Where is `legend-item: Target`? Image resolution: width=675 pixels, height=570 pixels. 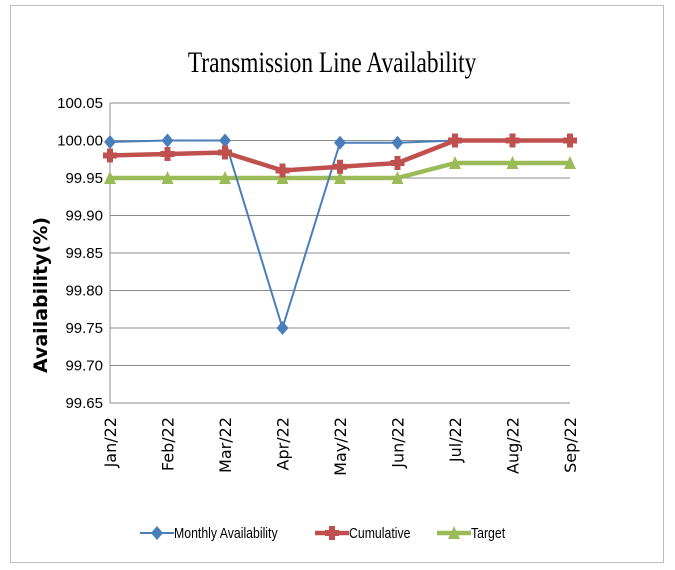 legend-item: Target is located at coordinates (471, 533).